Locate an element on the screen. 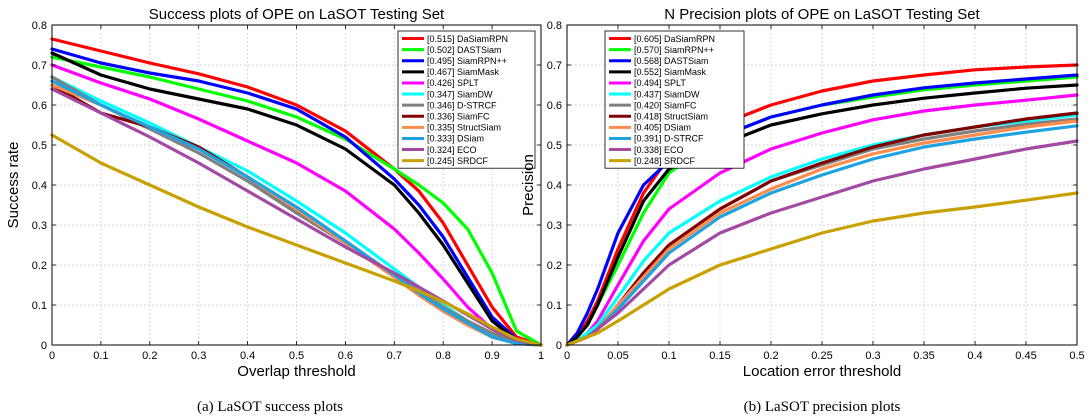 The width and height of the screenshot is (1089, 420). x-tick-label: 1 is located at coordinates (541, 356).